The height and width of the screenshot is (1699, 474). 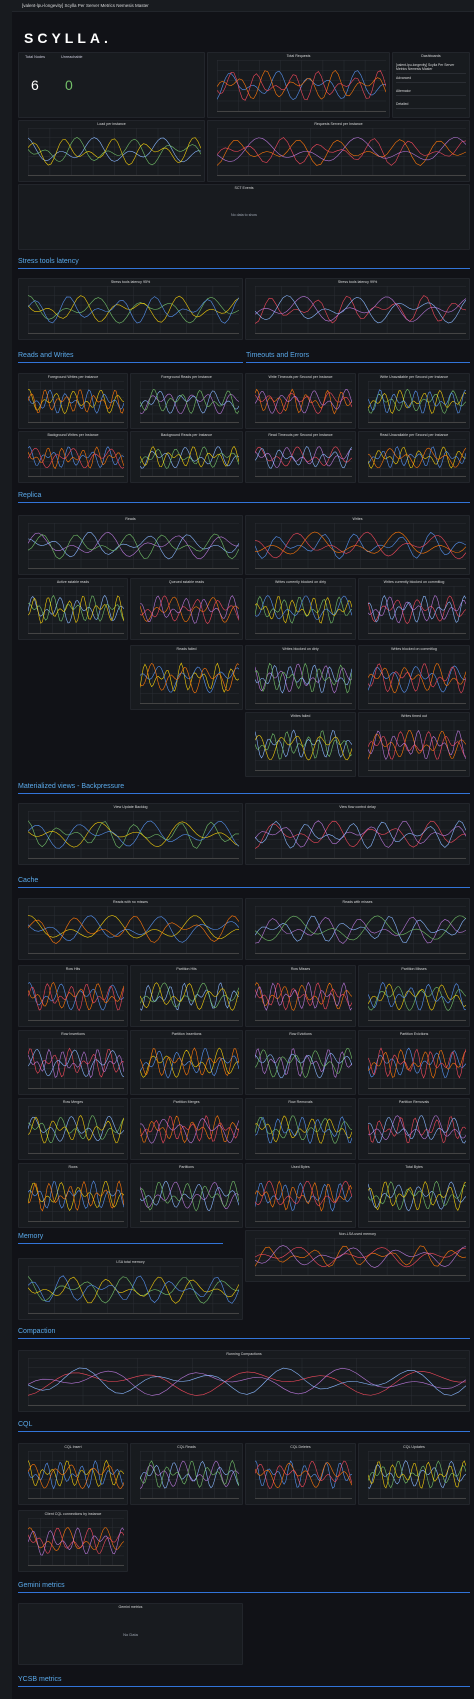 I want to click on panel: Foreground Writes per Instance, so click(x=73, y=401).